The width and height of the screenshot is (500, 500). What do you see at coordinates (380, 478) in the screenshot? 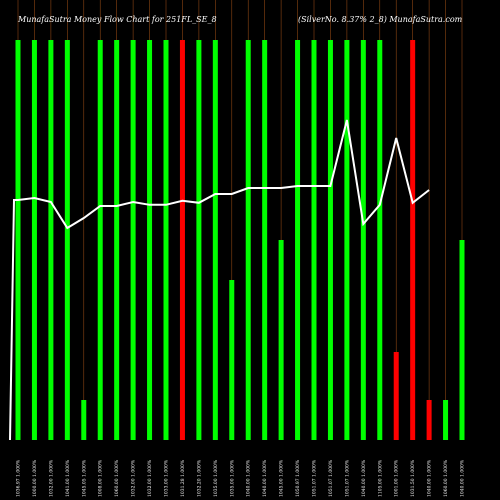
I see `x-tick-label: 1105.00 1.000%` at bounding box center [380, 478].